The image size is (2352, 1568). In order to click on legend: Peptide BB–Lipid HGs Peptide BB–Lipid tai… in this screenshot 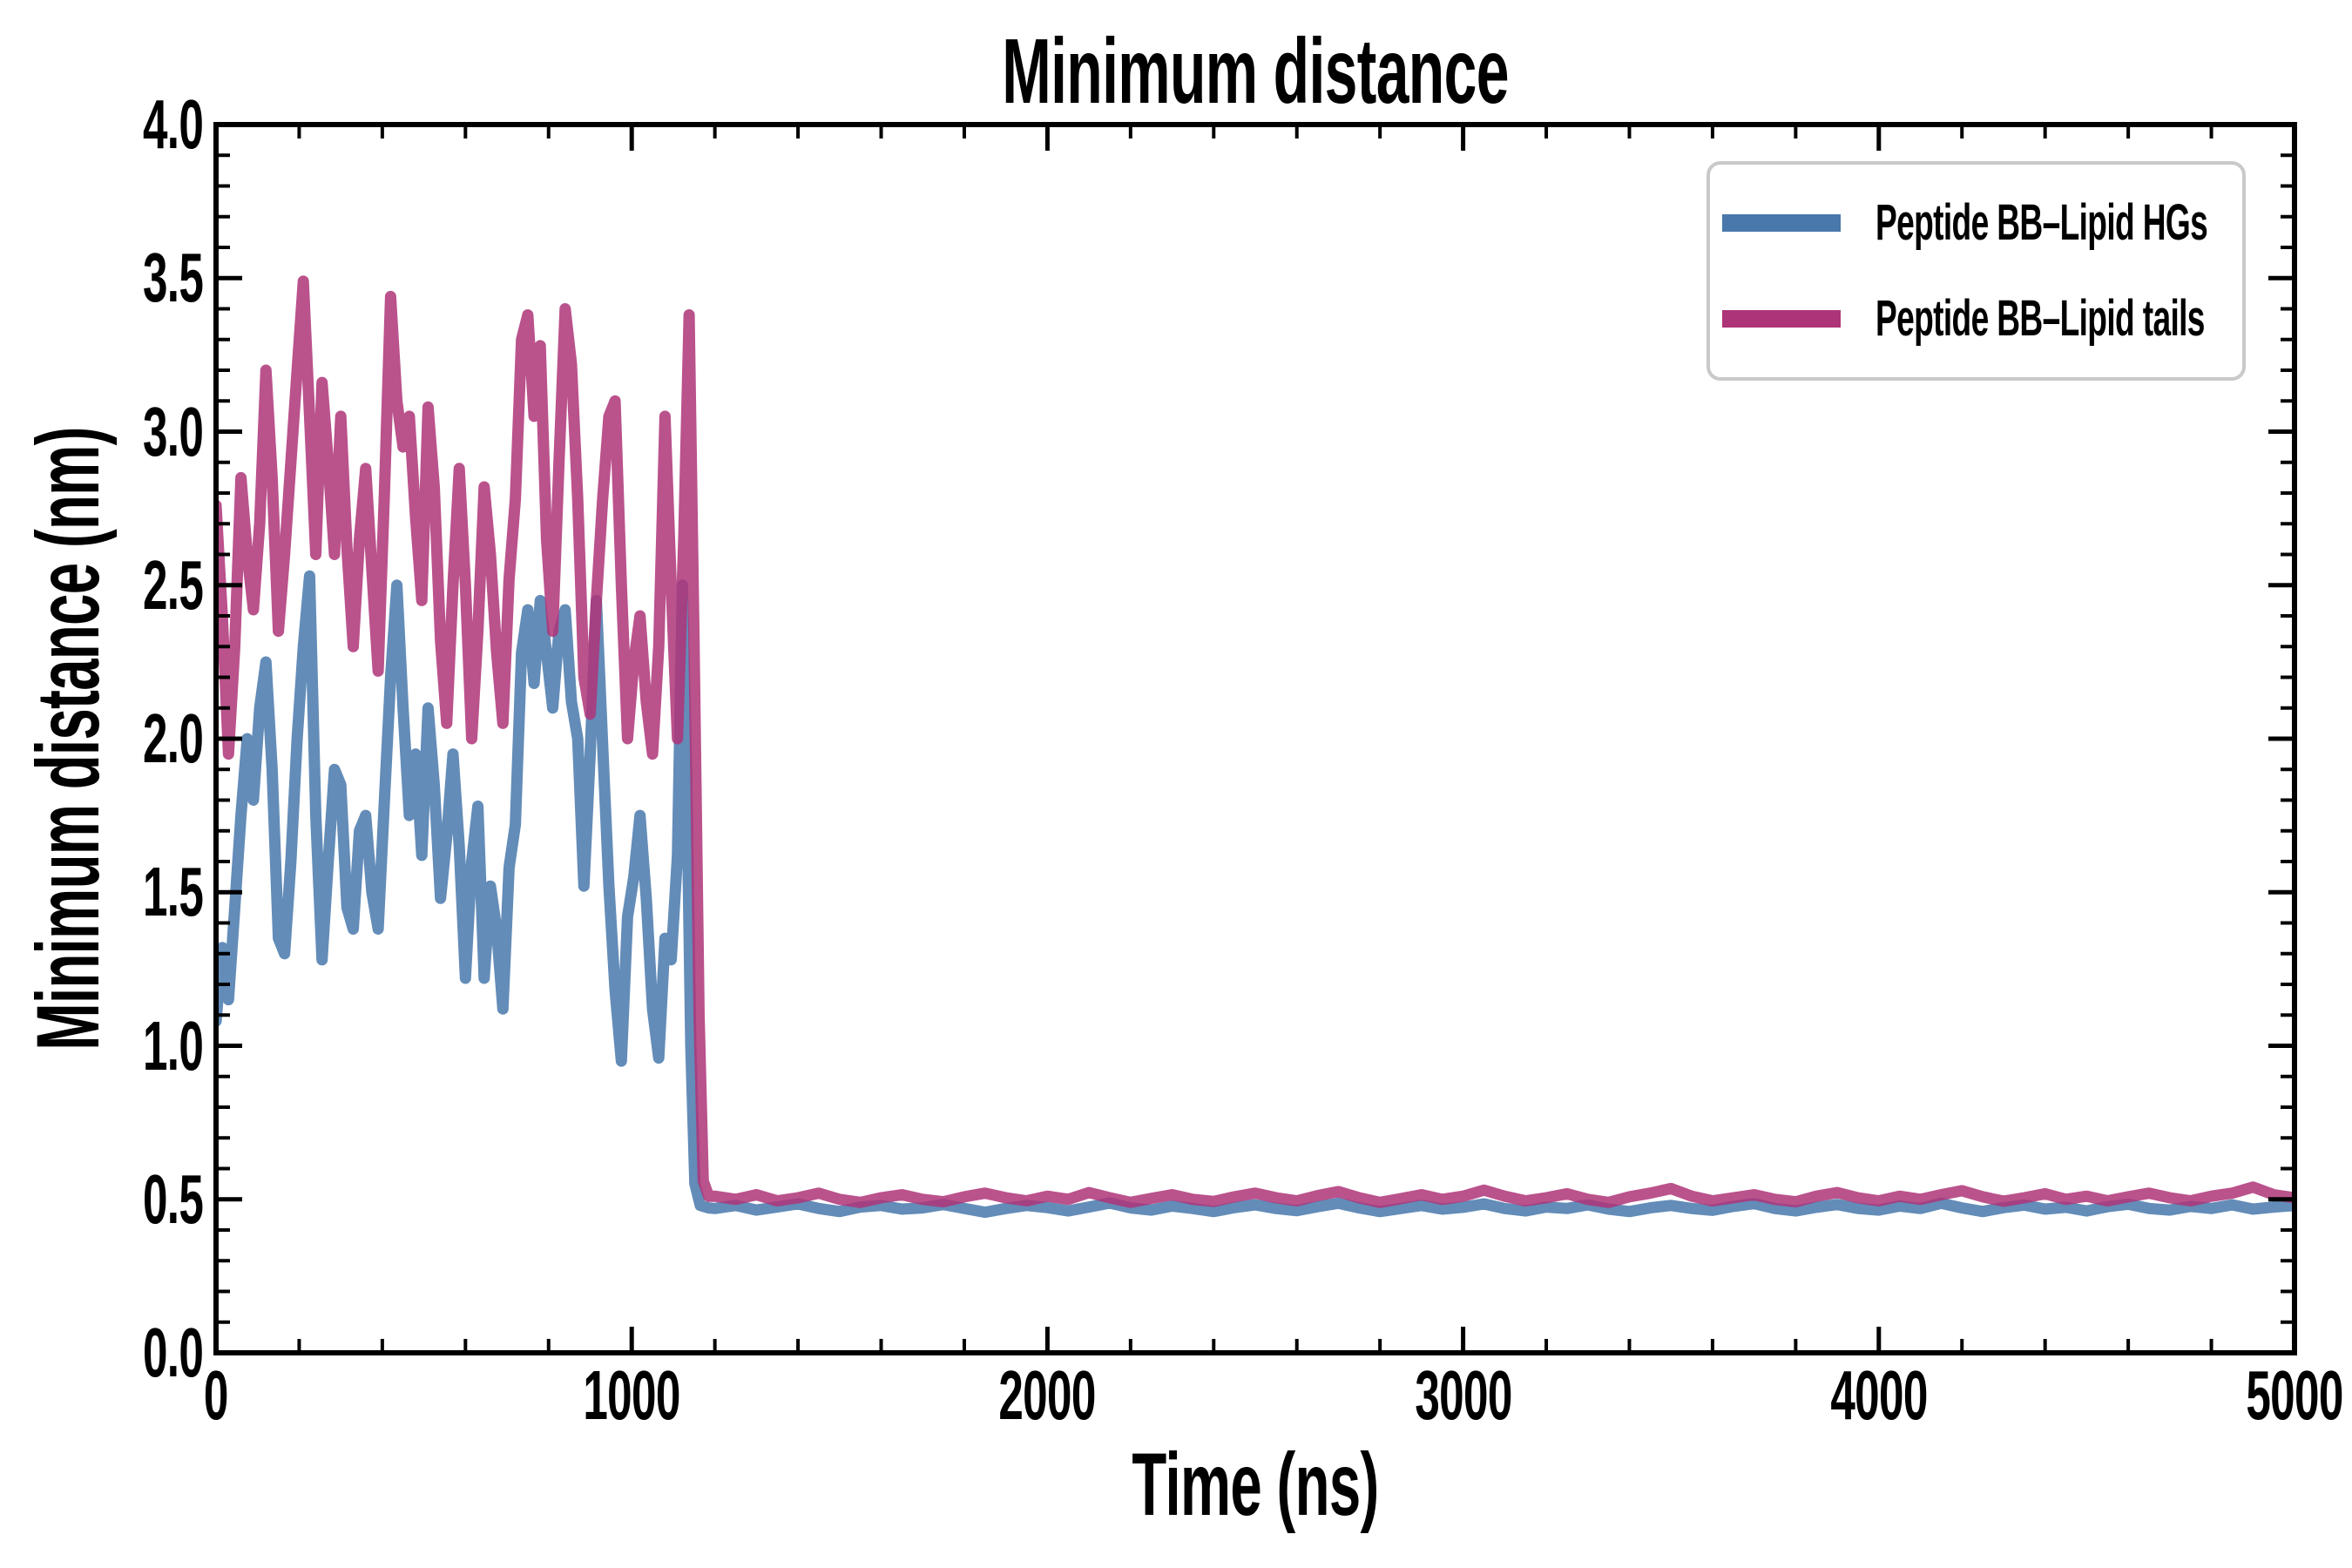, I will do `click(1977, 271)`.